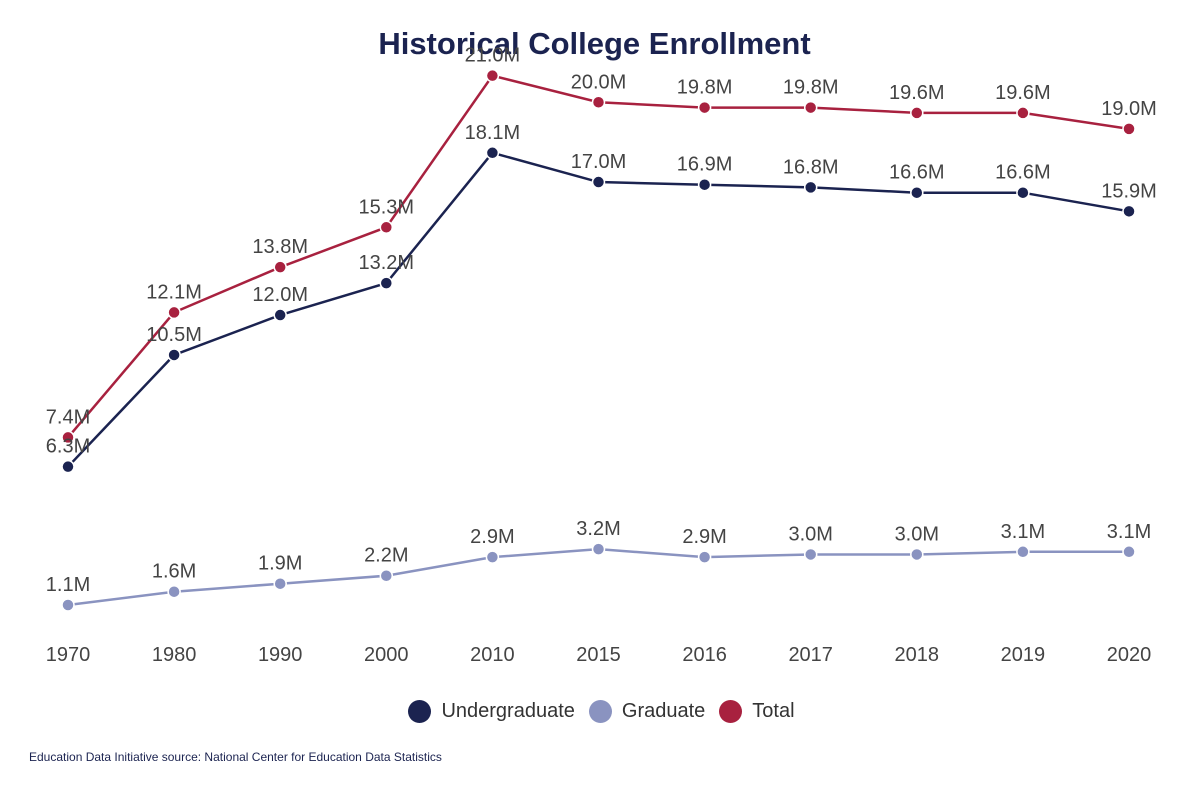 This screenshot has height=789, width=1189. I want to click on x-tick-label: 2015, so click(598, 655).